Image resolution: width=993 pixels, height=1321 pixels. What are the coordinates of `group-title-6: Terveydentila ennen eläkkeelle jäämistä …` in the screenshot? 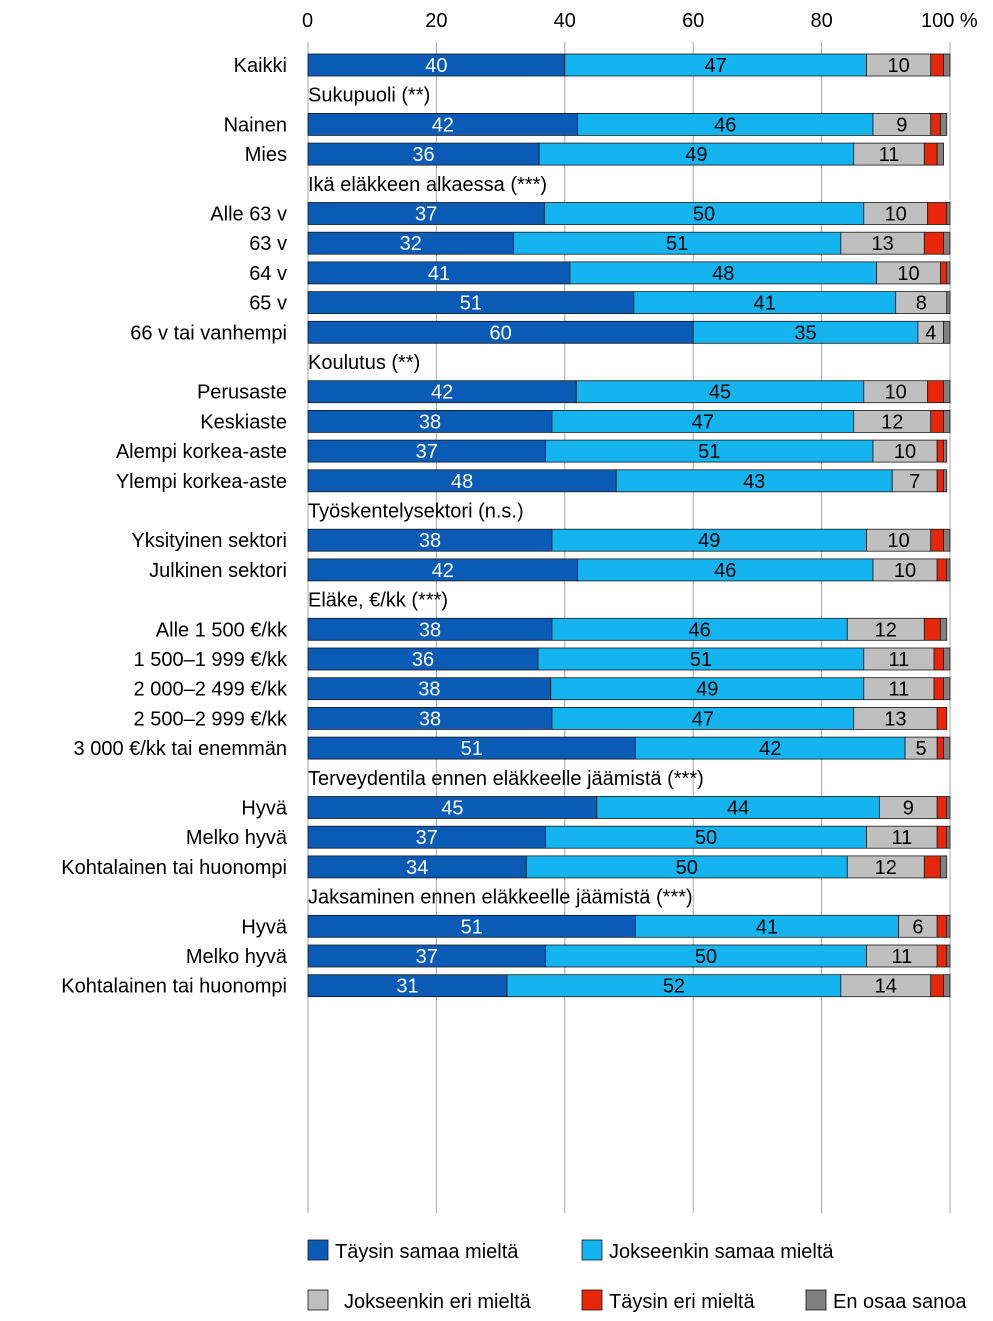 It's located at (506, 779).